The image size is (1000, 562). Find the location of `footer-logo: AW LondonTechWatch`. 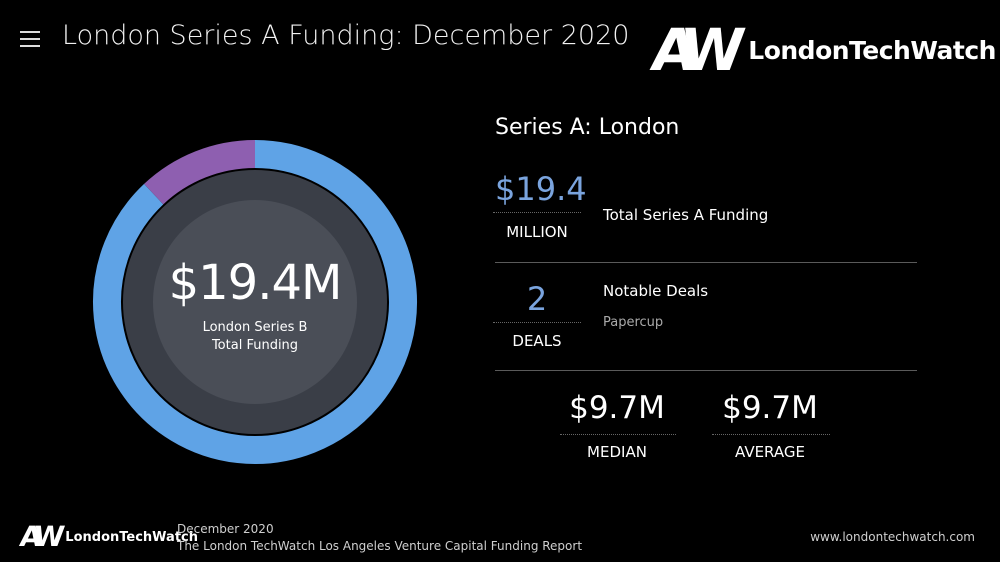

footer-logo: AW LondonTechWatch is located at coordinates (108, 536).